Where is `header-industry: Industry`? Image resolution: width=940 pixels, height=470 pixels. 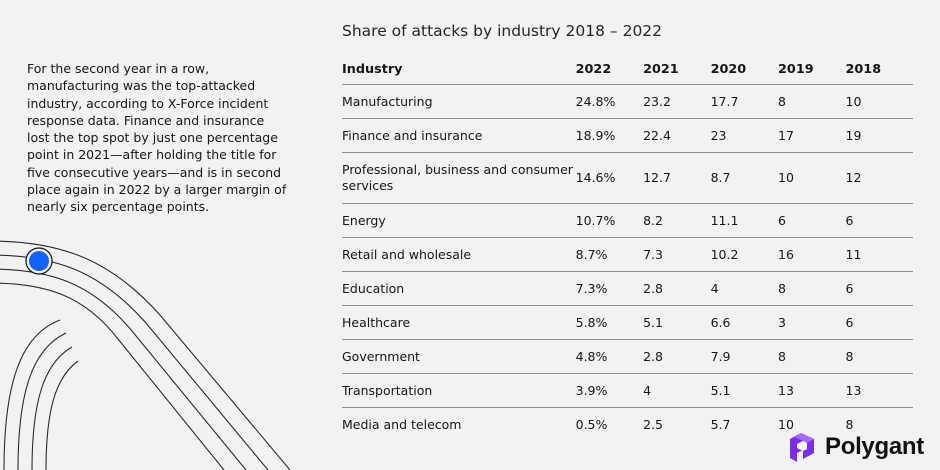
header-industry: Industry is located at coordinates (459, 69).